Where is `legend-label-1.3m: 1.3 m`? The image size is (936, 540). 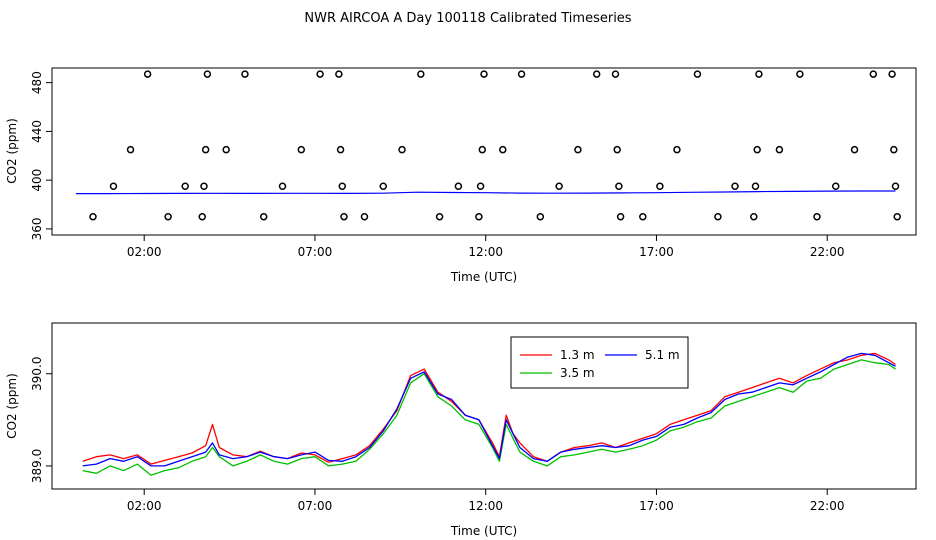
legend-label-1.3m: 1.3 m is located at coordinates (577, 355).